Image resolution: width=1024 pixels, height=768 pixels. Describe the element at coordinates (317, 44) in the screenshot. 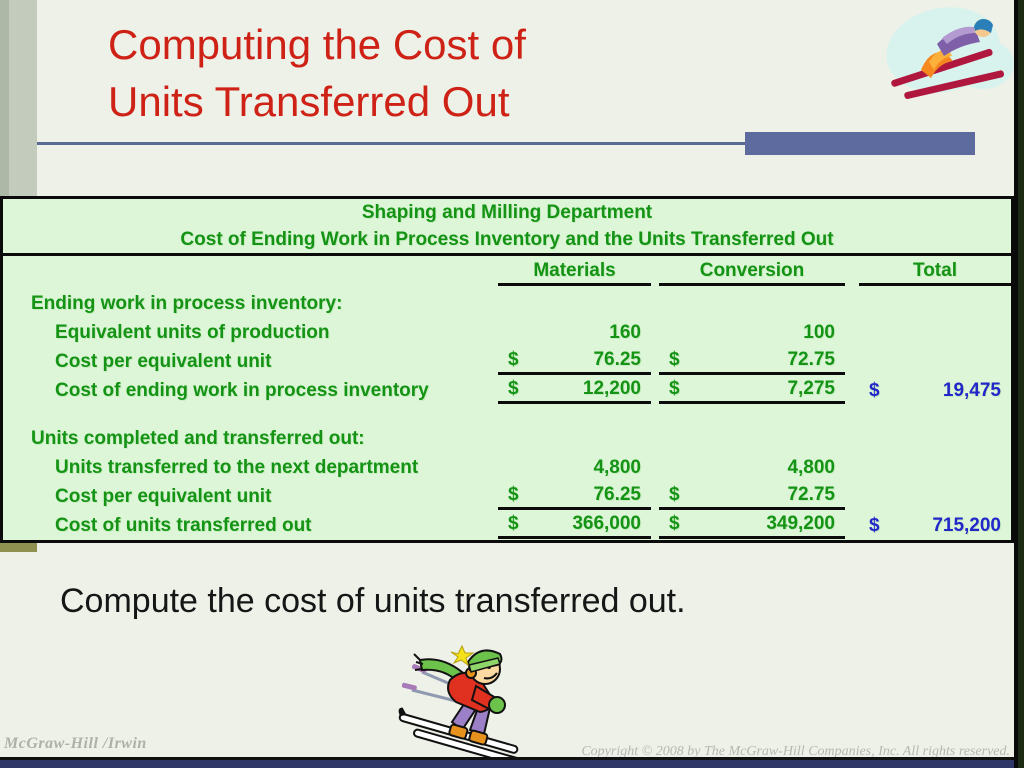

I see `page-title-line-1: Computing the Cost of` at that location.